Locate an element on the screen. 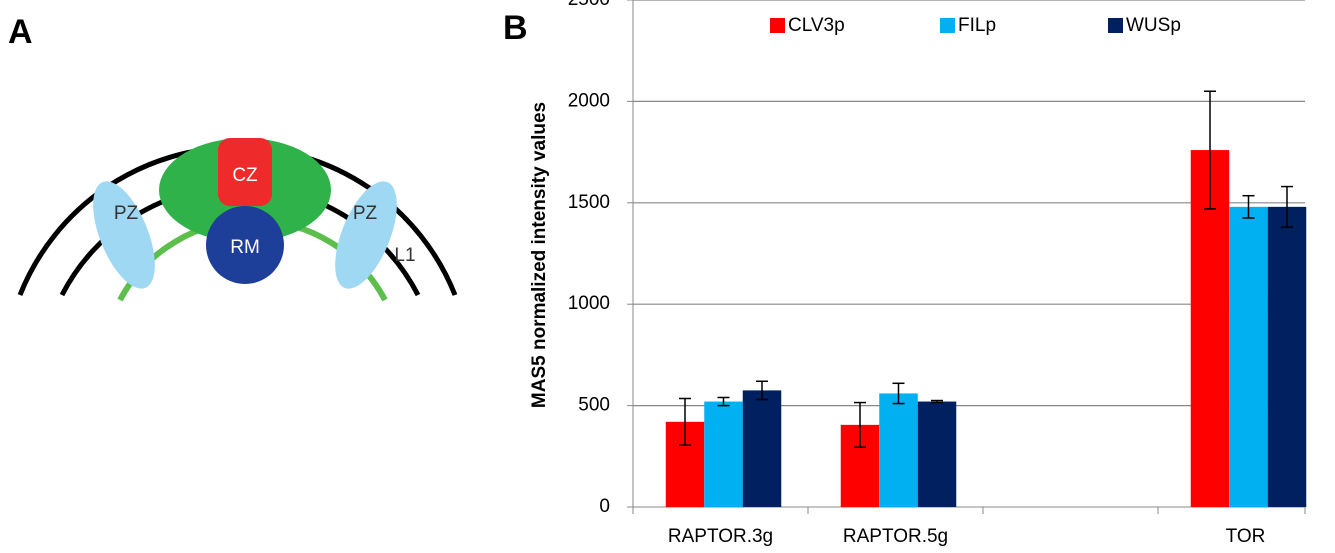 This screenshot has width=1335, height=553. legend-label: WUSp is located at coordinates (1153, 25).